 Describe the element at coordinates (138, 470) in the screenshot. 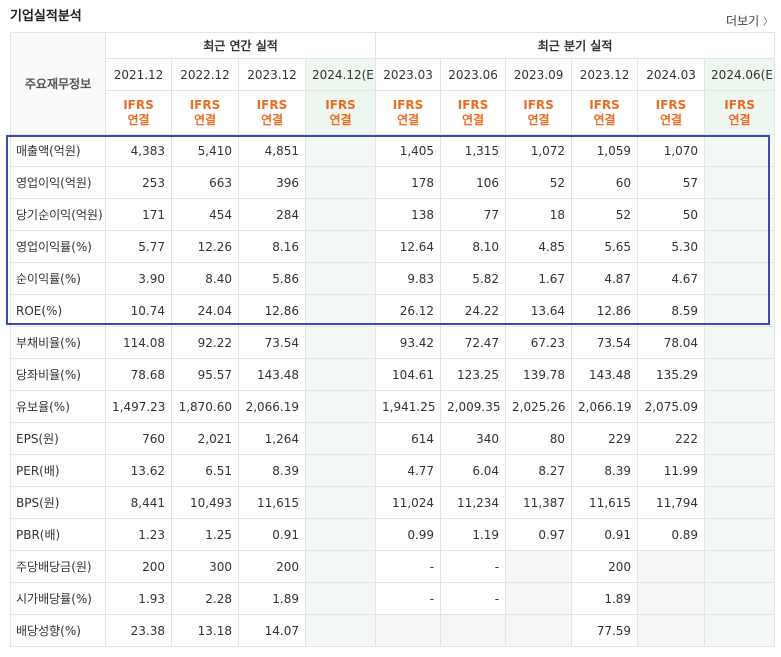

I see `annual-value-cell: 13.62` at that location.